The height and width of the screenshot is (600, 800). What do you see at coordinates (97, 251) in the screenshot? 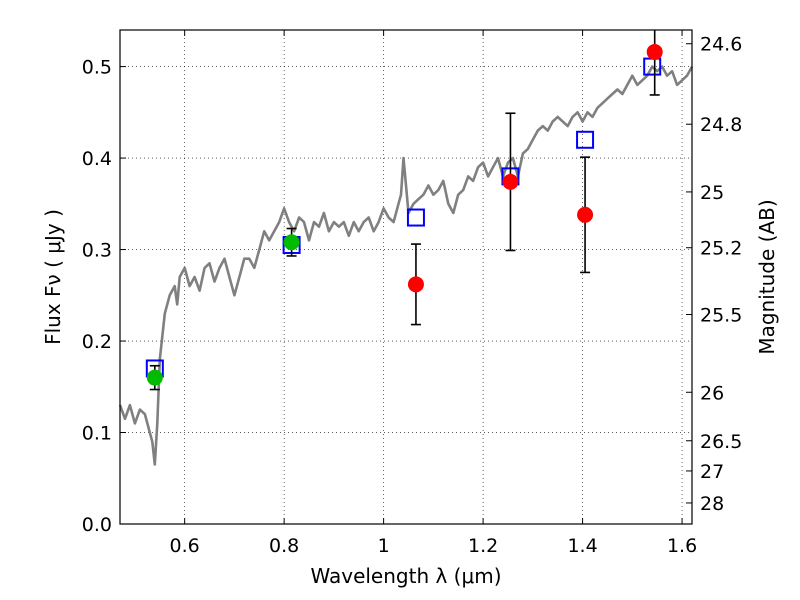
I see `y-tick-label: 0.3` at bounding box center [97, 251].